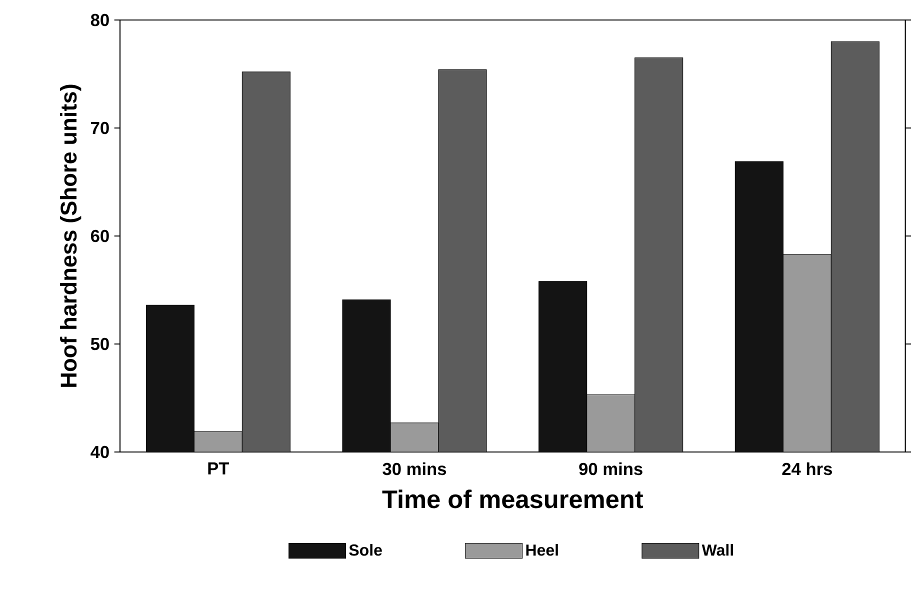 The height and width of the screenshot is (589, 924). I want to click on y-tick-label: 60, so click(99, 236).